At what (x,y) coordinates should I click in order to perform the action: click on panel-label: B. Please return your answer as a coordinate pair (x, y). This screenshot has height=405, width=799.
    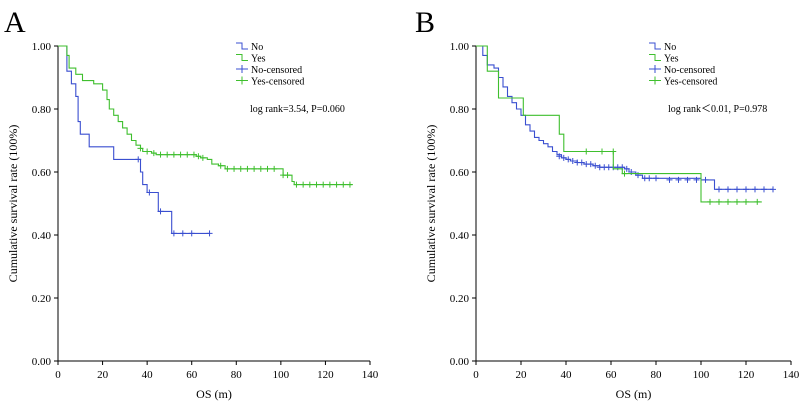
    Looking at the image, I should click on (425, 22).